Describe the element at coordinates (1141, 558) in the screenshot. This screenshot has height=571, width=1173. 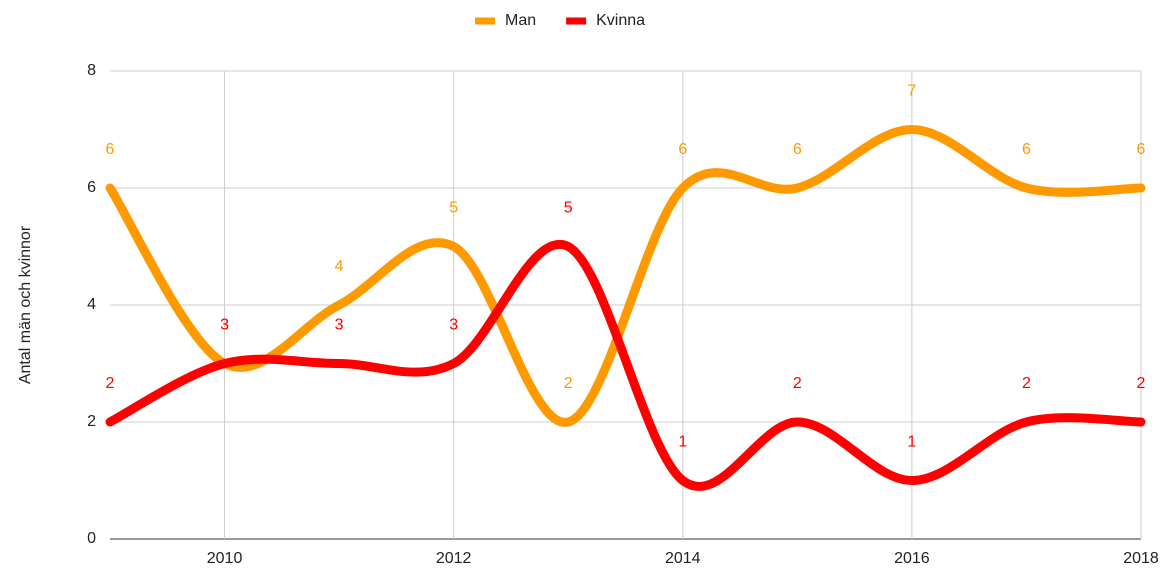
I see `x-tick-label: 2018` at that location.